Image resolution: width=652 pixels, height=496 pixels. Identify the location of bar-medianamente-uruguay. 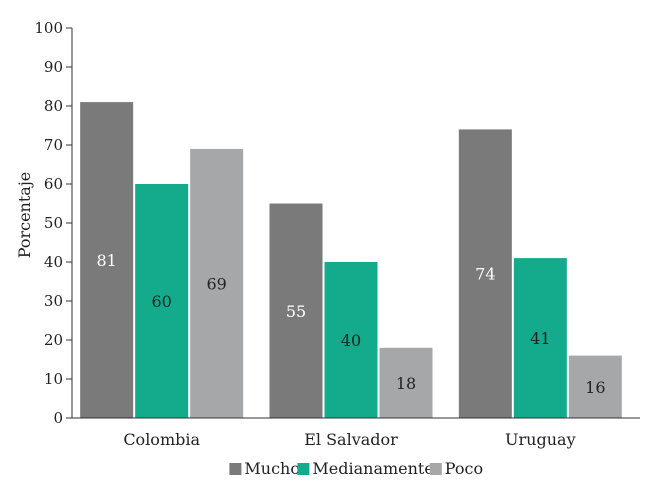
(540, 338).